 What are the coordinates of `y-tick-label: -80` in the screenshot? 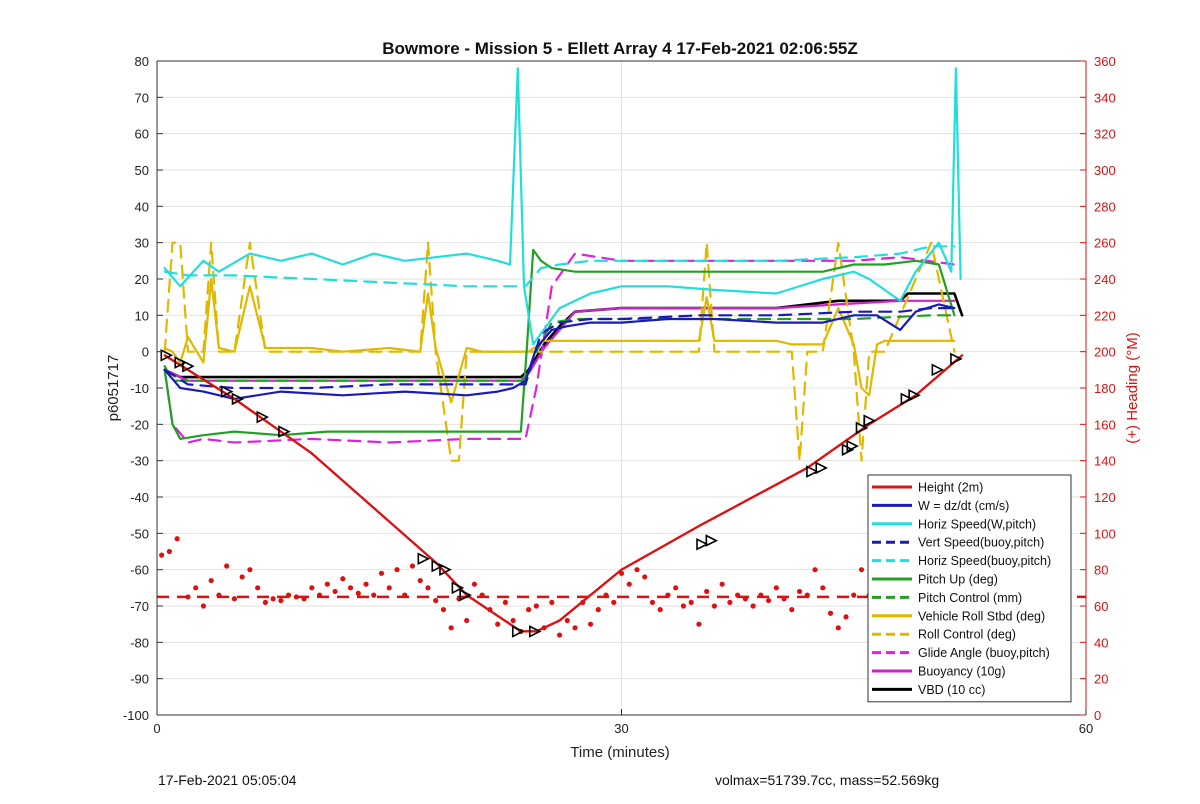 It's located at (139, 642).